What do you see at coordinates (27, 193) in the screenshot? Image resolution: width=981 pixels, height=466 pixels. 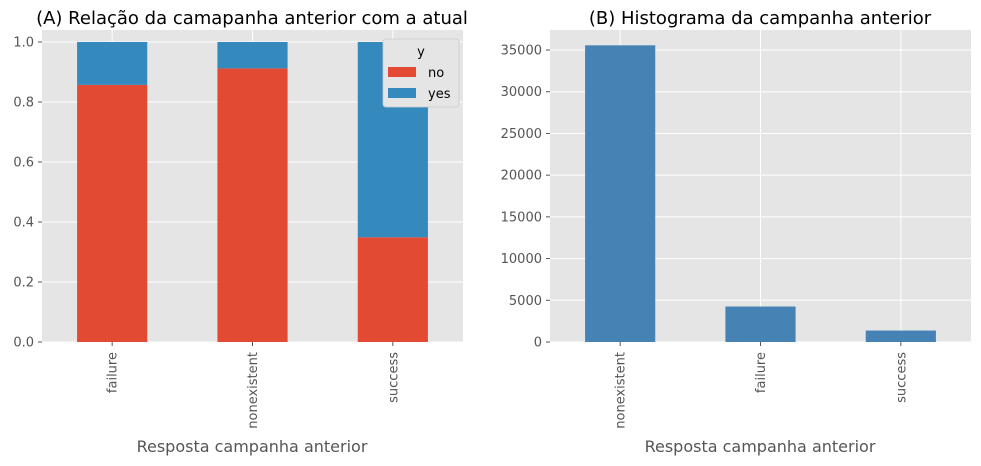 I see `chart-a-y-ticks: 0.0 0.2 0.4 0.6 0.8 1.0` at bounding box center [27, 193].